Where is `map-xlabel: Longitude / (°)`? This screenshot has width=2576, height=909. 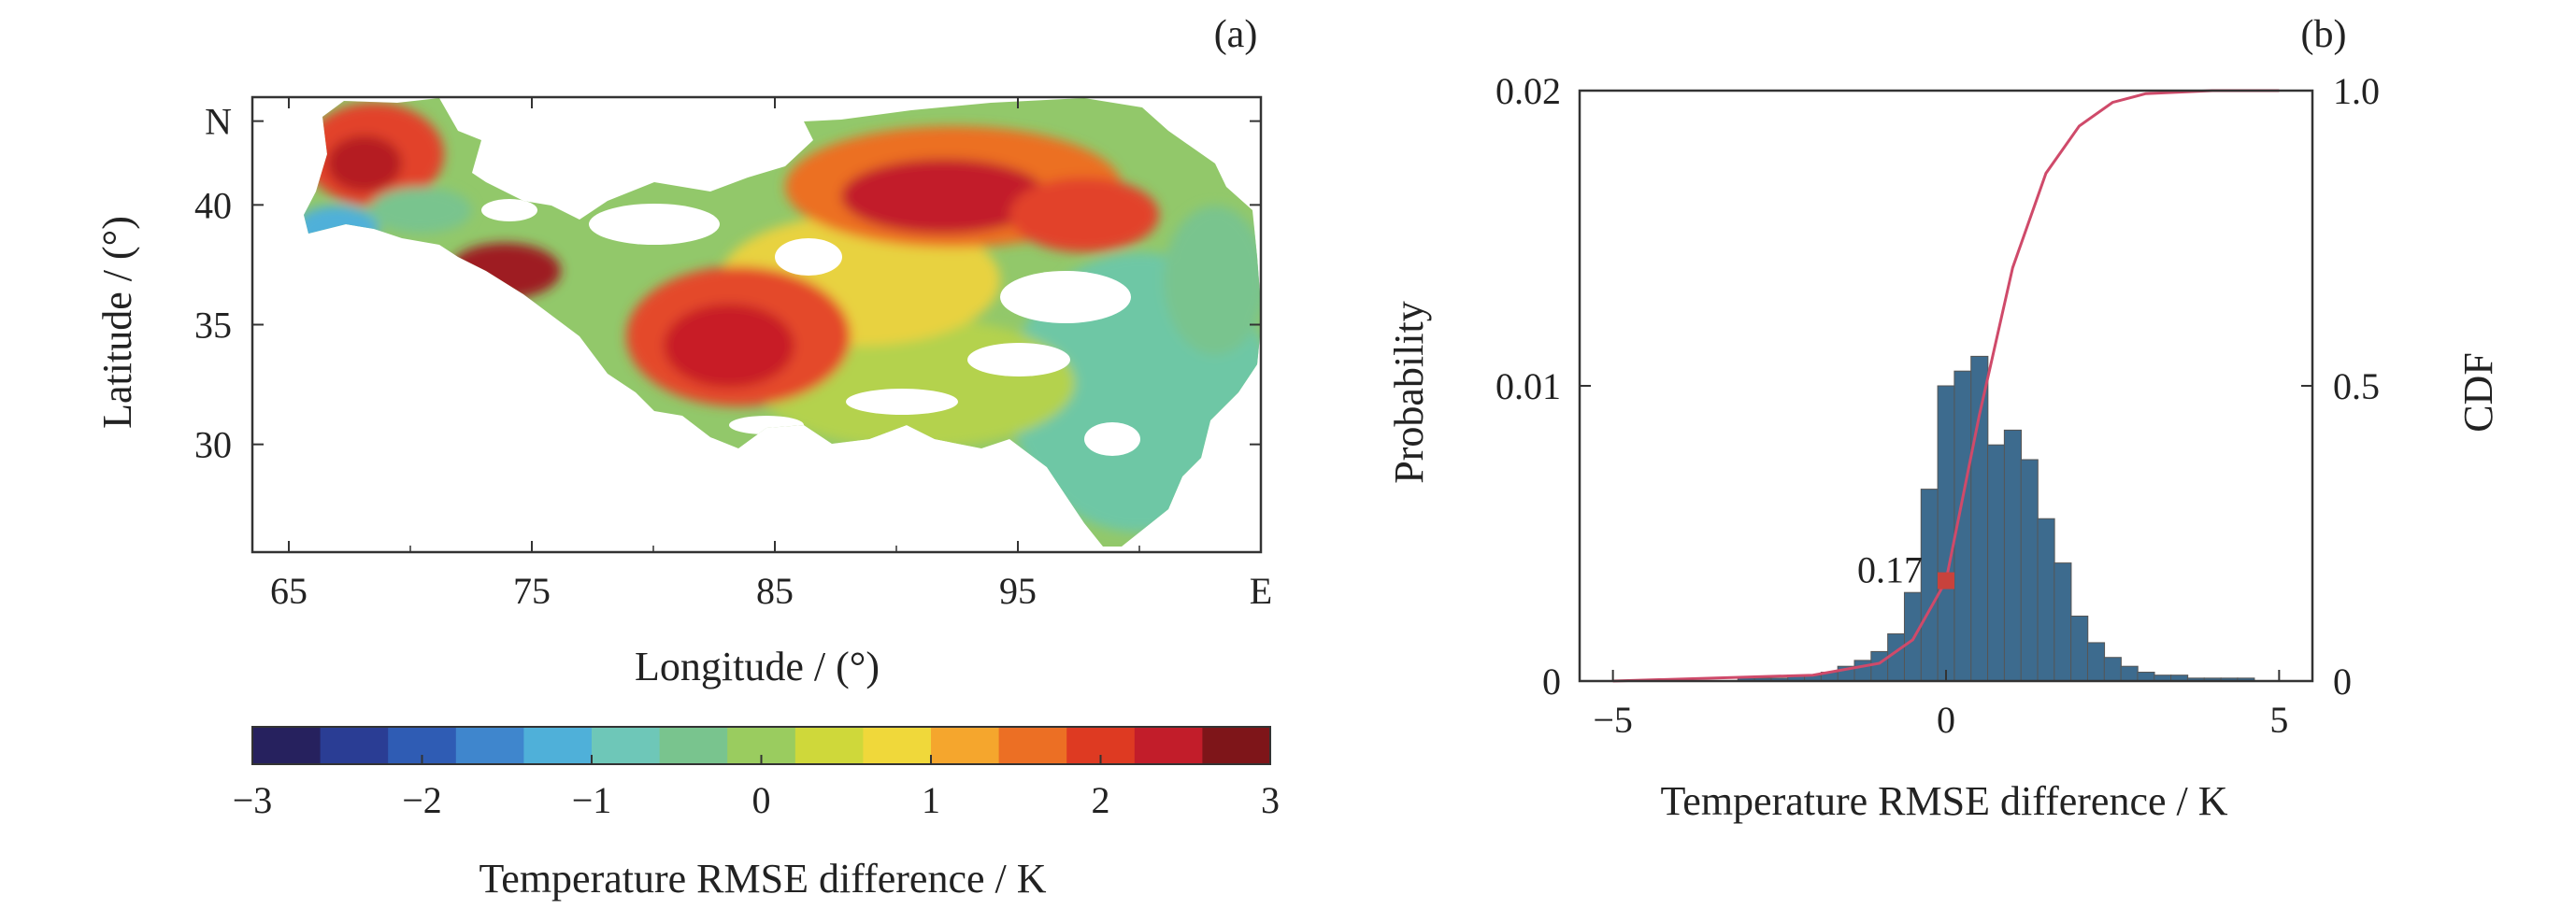 map-xlabel: Longitude / (°) is located at coordinates (757, 667).